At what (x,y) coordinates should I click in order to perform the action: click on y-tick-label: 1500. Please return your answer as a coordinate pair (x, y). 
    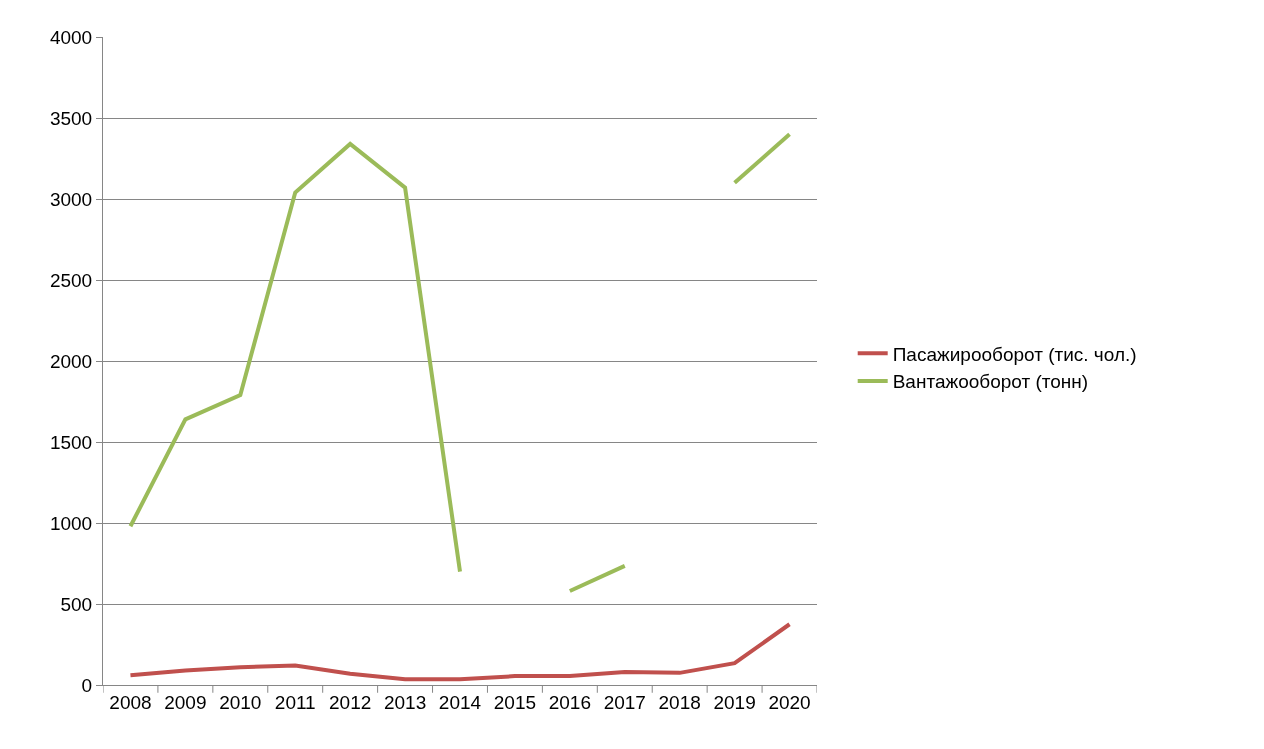
    Looking at the image, I should click on (71, 442).